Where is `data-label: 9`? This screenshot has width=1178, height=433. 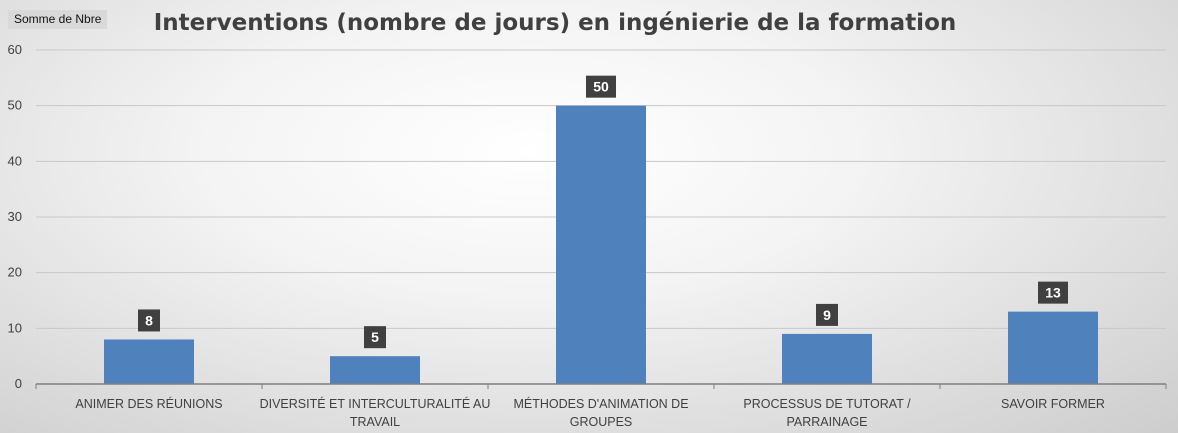 data-label: 9 is located at coordinates (827, 315).